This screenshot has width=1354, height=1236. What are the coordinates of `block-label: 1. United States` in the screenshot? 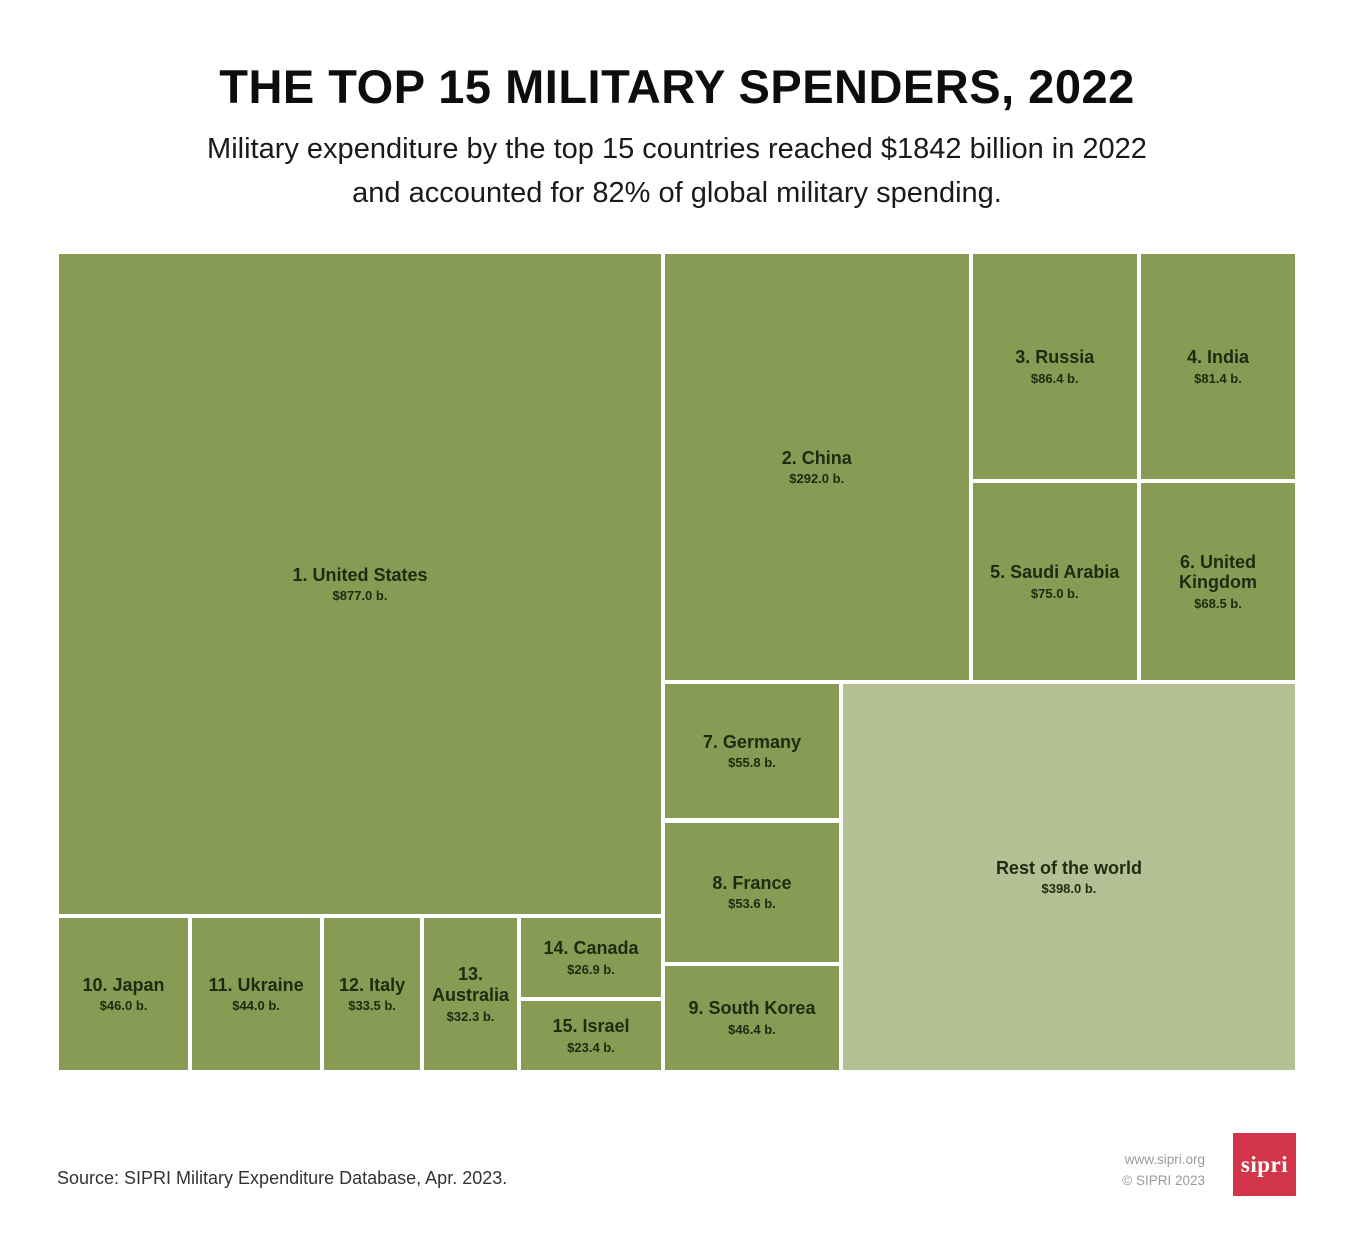 It's located at (360, 574).